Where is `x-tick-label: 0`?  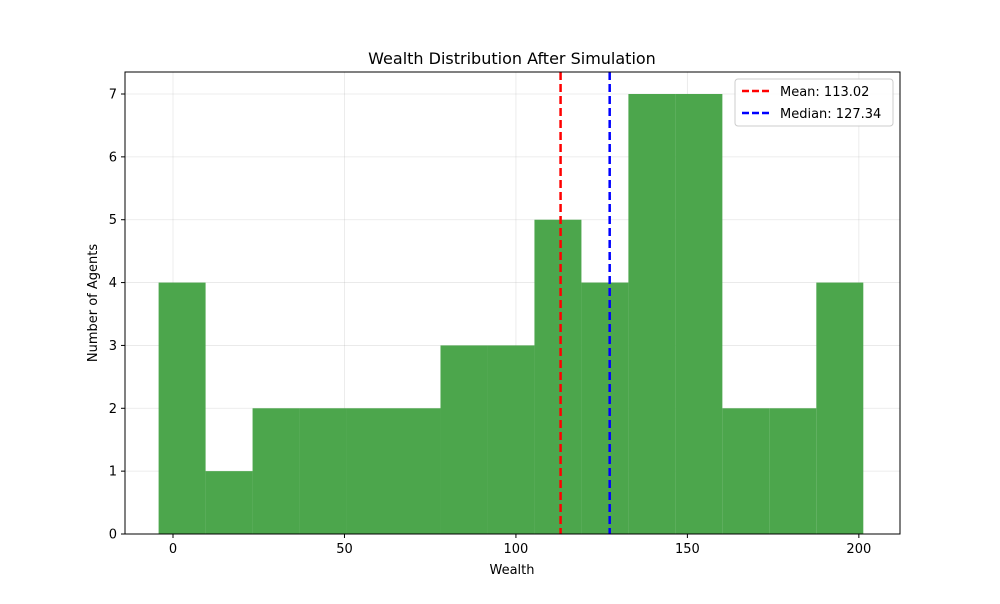
x-tick-label: 0 is located at coordinates (173, 549).